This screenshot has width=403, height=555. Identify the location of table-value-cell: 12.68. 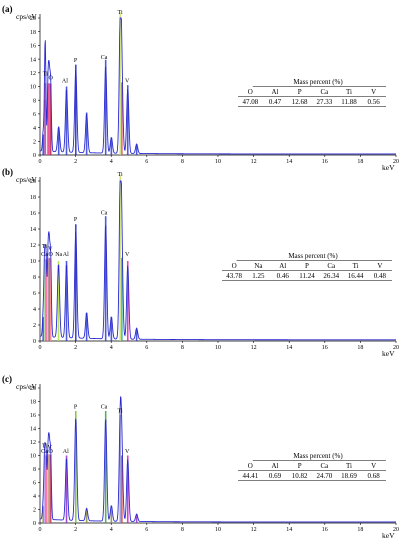
(300, 102).